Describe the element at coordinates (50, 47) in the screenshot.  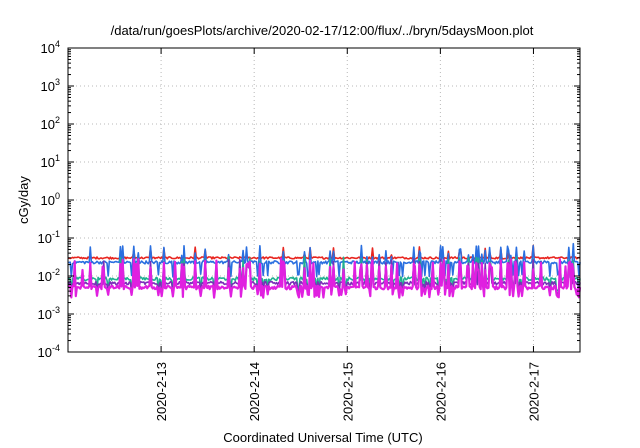
I see `y-tick-label: 10⁴` at that location.